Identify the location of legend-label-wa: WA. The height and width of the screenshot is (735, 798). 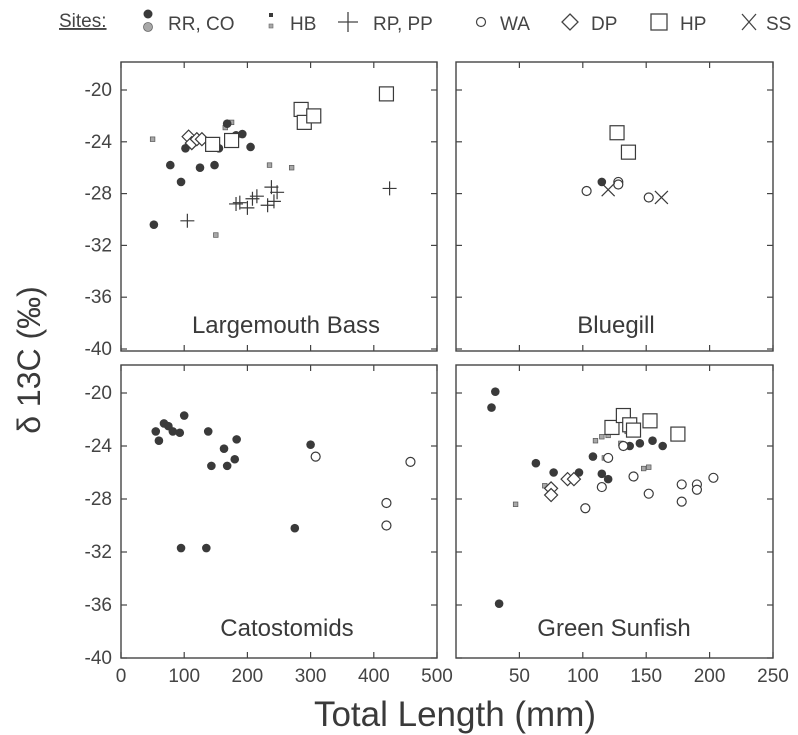
(515, 24).